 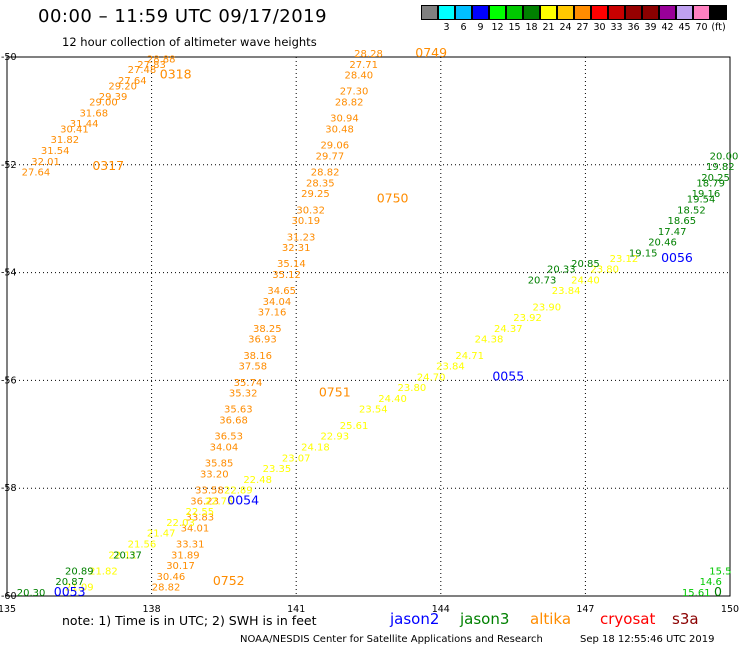 I want to click on legend-label: 9, so click(x=480, y=27).